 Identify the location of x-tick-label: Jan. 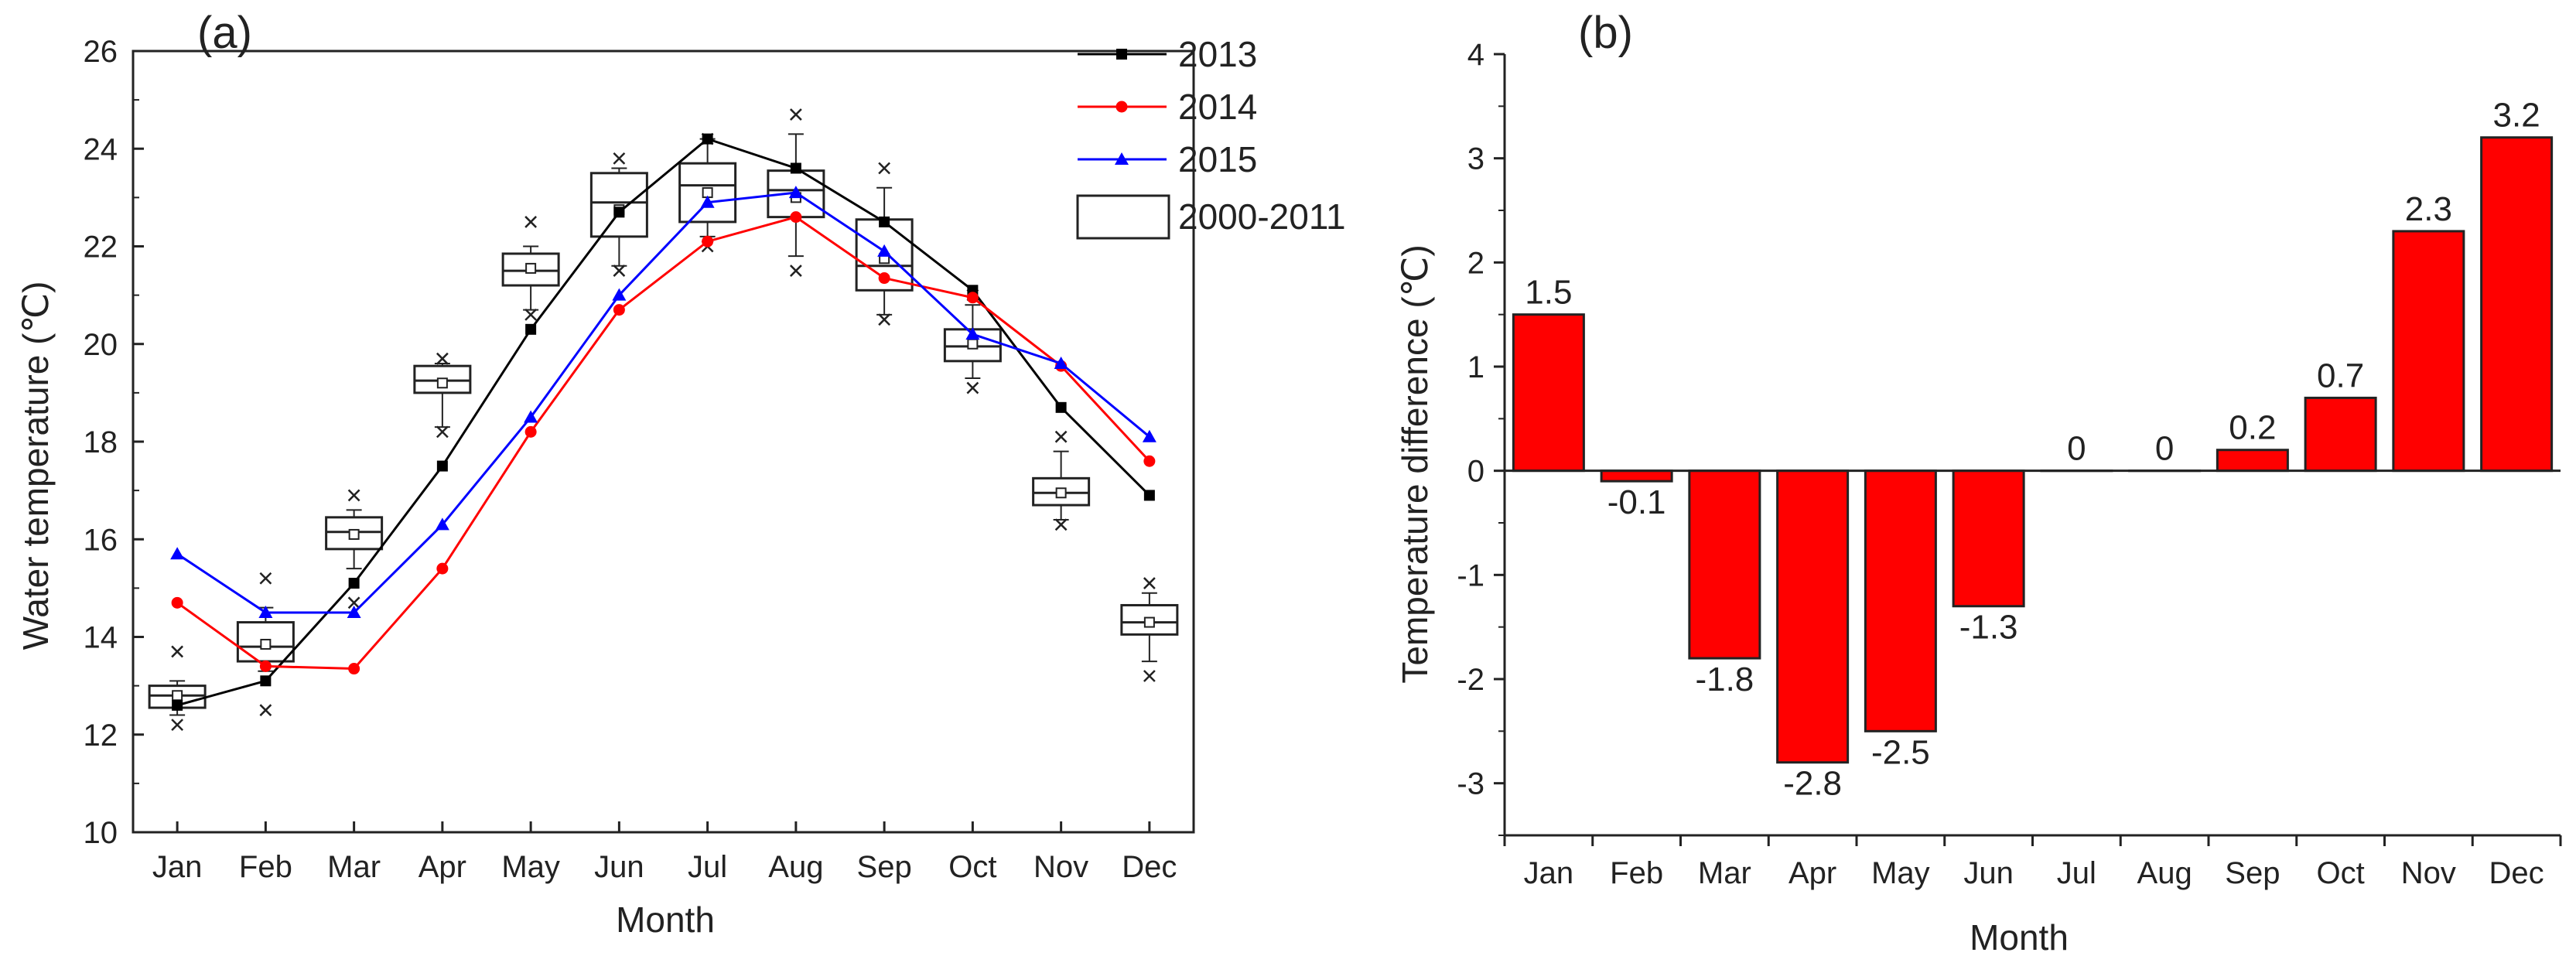
(177, 867).